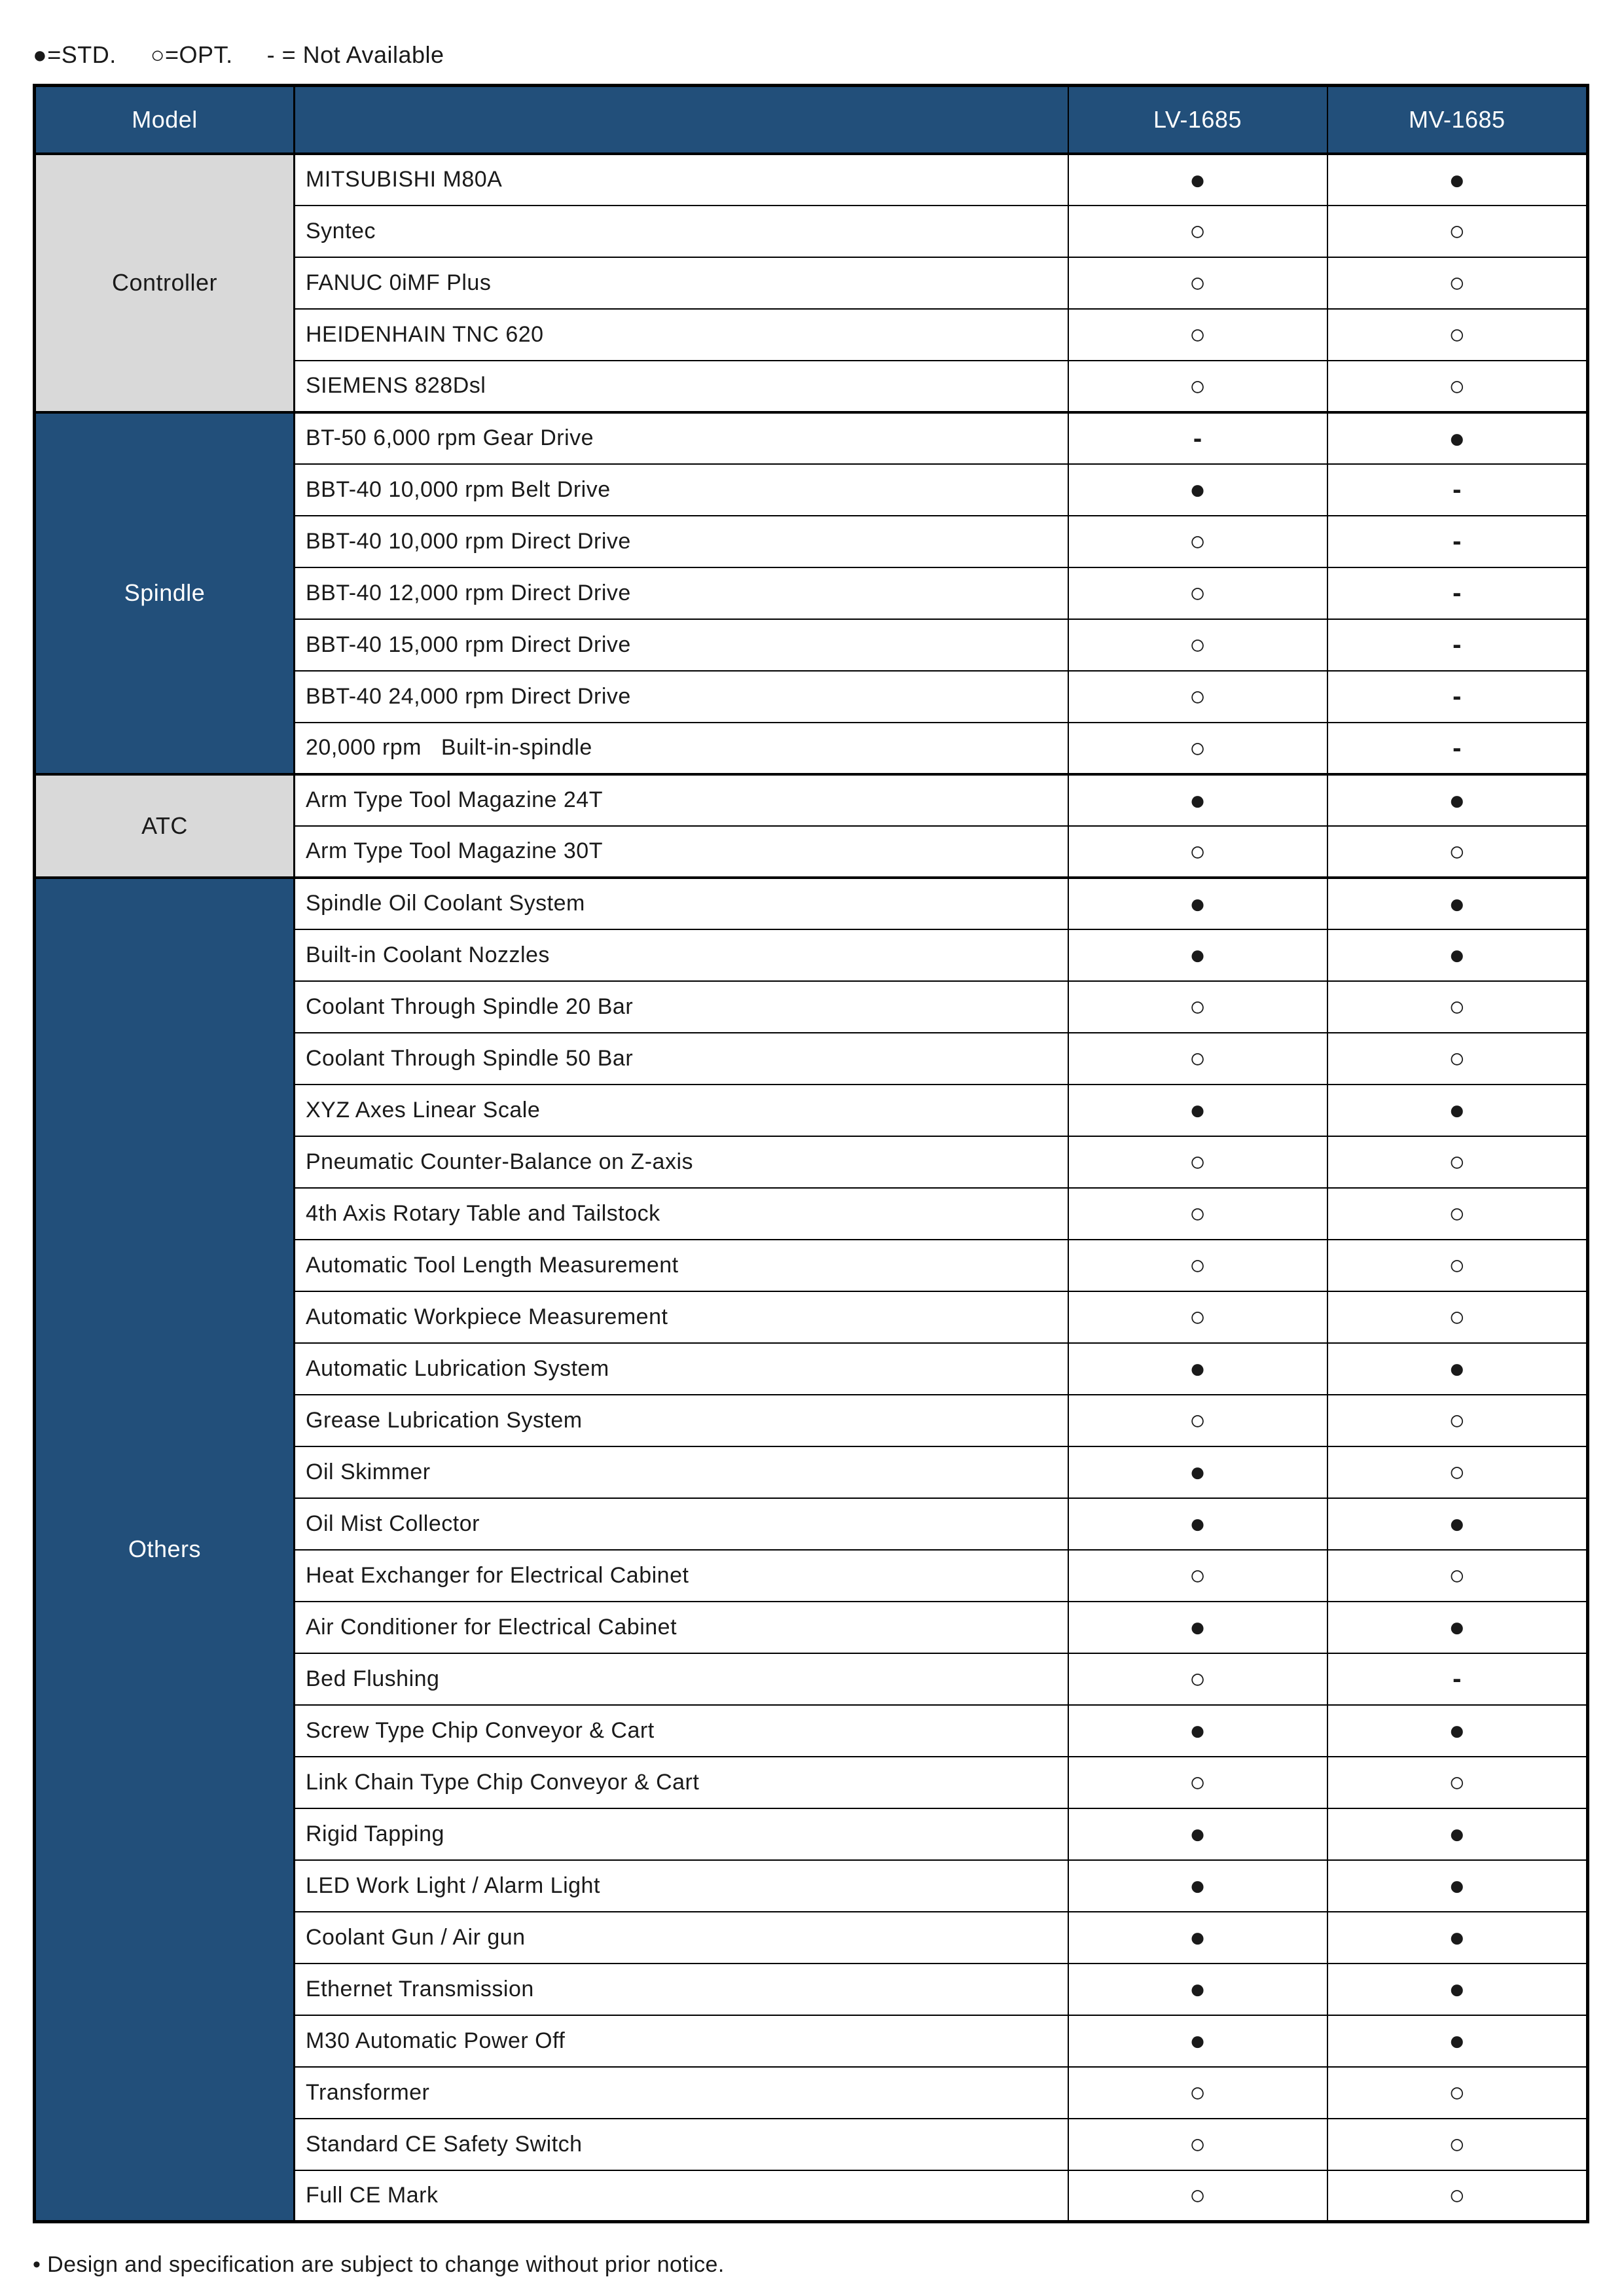 The image size is (1624, 2296). I want to click on legend-std: ●=STD., so click(75, 54).